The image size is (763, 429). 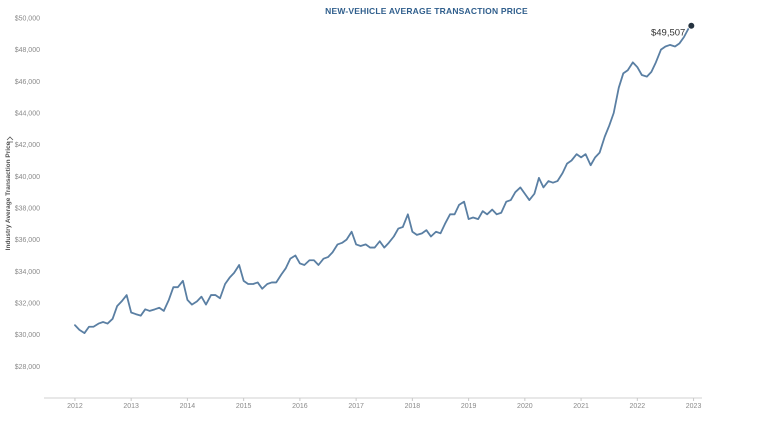 What do you see at coordinates (638, 406) in the screenshot?
I see `x-tick-label: 2022` at bounding box center [638, 406].